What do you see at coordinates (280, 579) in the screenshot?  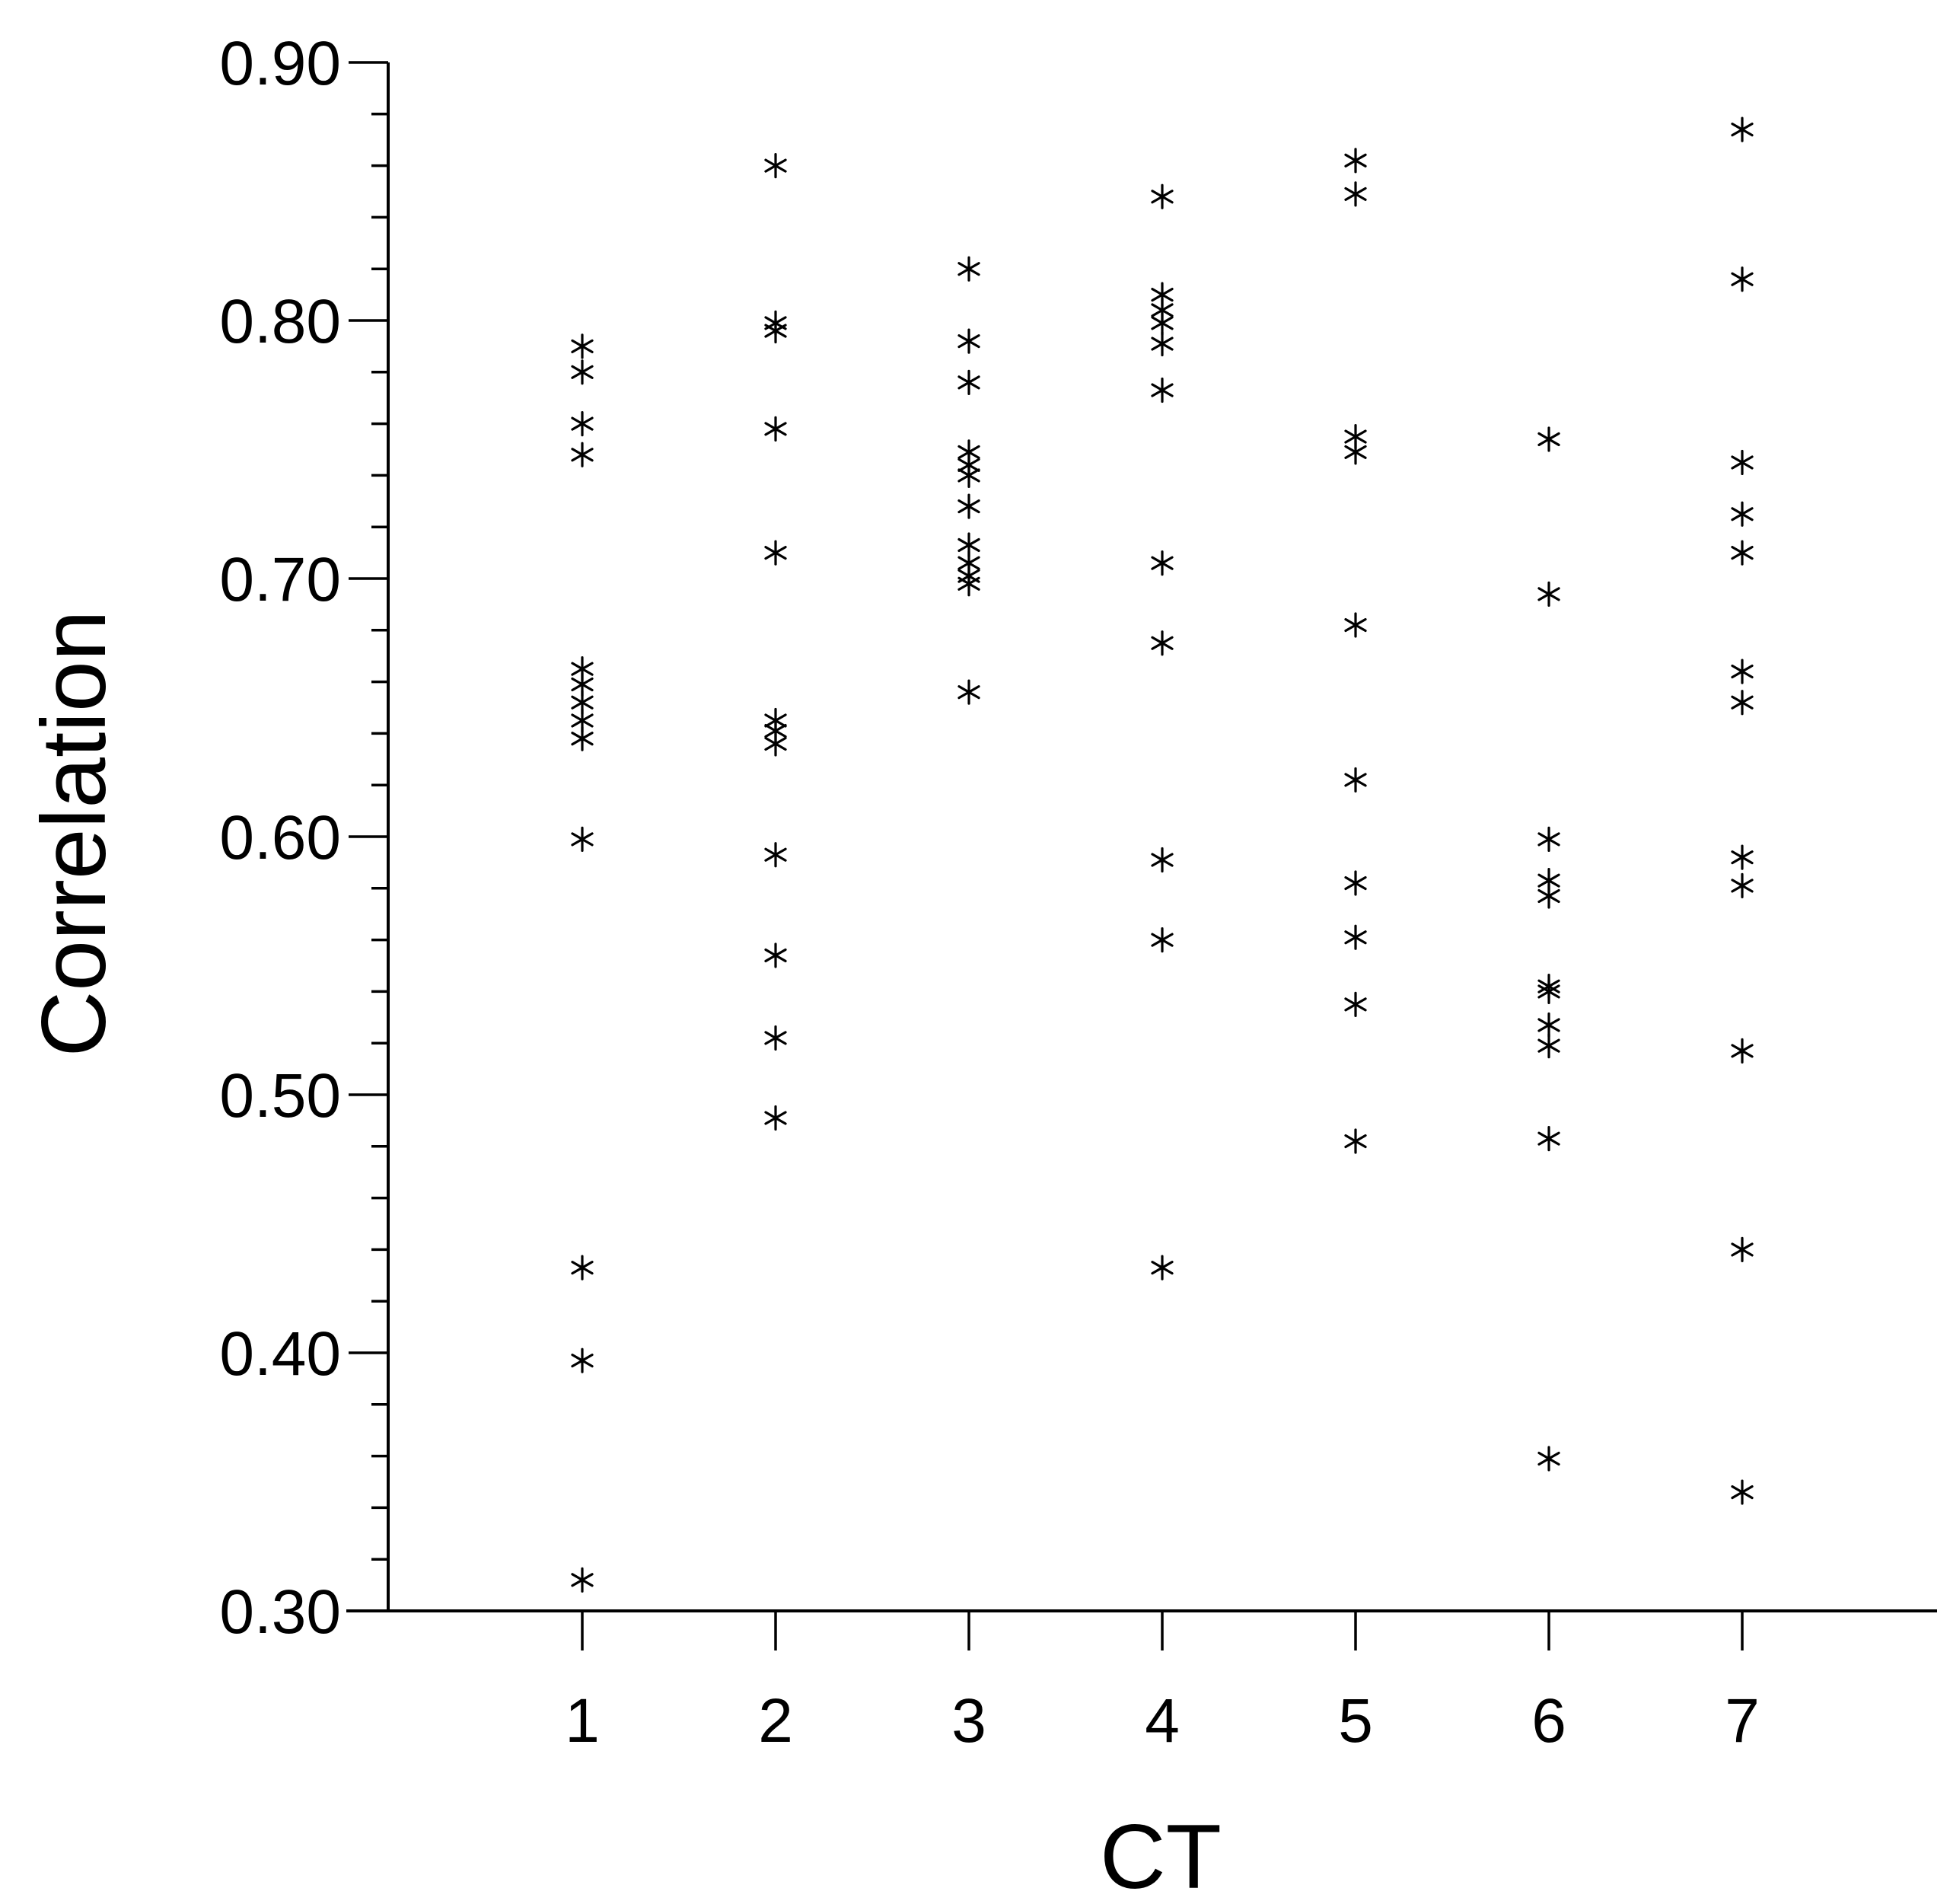 I see `y-tick-label: 0.70` at bounding box center [280, 579].